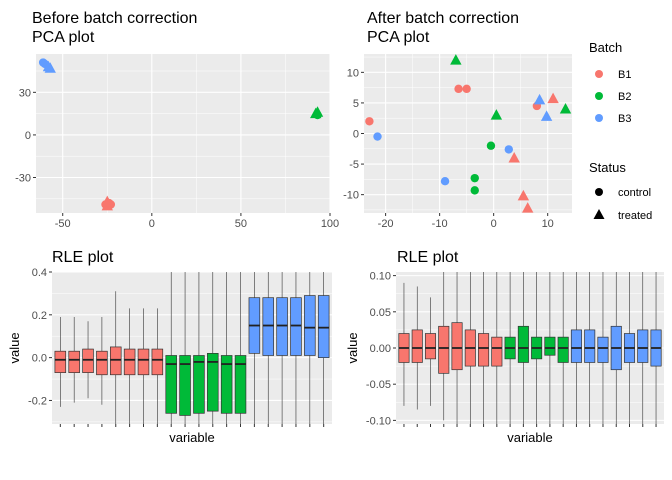 Image resolution: width=672 pixels, height=480 pixels. I want to click on y-tick-label: -0.2, so click(37, 401).